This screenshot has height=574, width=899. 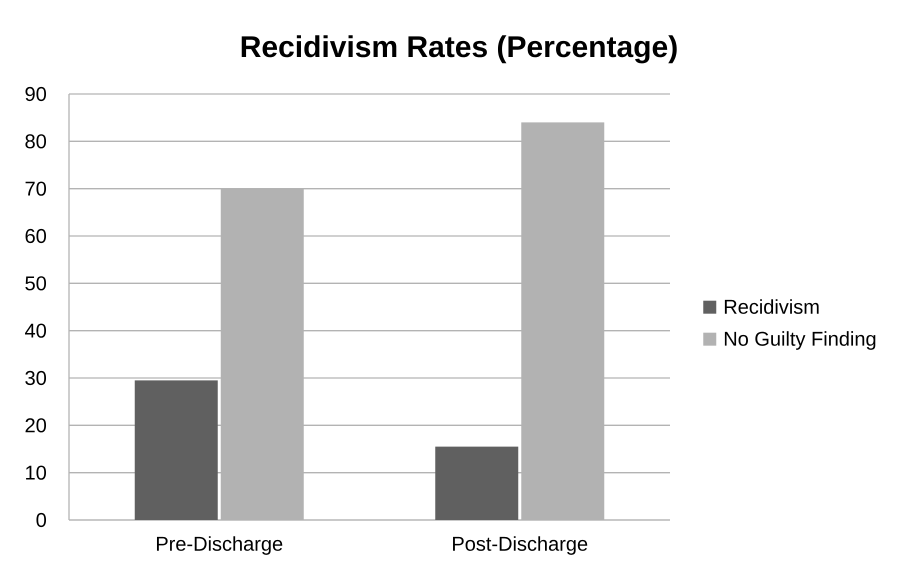 I want to click on legend-label: Recidivism, so click(x=771, y=306).